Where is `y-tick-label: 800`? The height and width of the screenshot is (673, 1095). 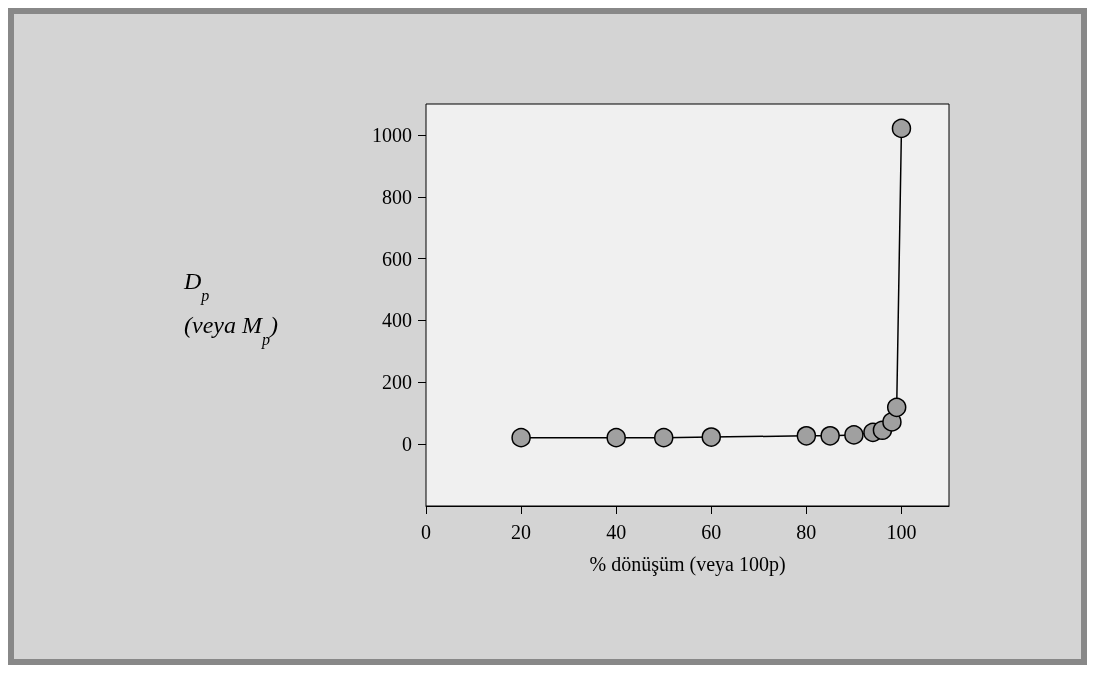 y-tick-label: 800 is located at coordinates (397, 196).